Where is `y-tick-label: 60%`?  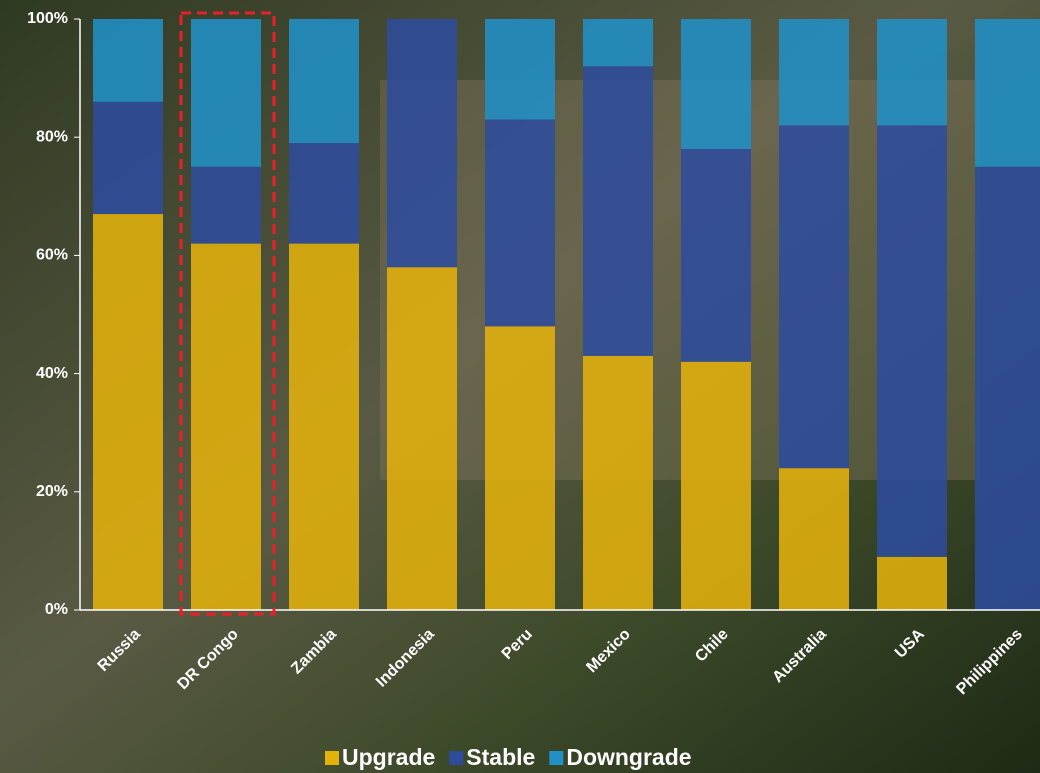 y-tick-label: 60% is located at coordinates (52, 255).